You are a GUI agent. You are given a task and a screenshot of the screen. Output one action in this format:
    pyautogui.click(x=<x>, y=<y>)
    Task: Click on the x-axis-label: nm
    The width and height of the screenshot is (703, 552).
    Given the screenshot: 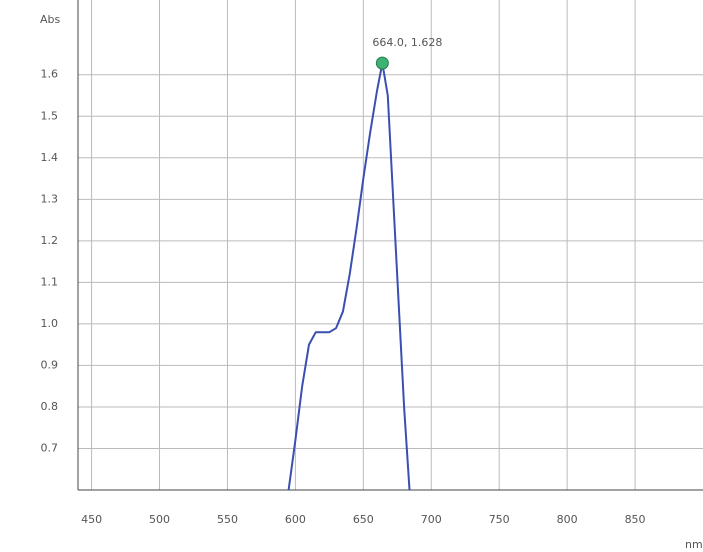 What is the action you would take?
    pyautogui.click(x=694, y=544)
    